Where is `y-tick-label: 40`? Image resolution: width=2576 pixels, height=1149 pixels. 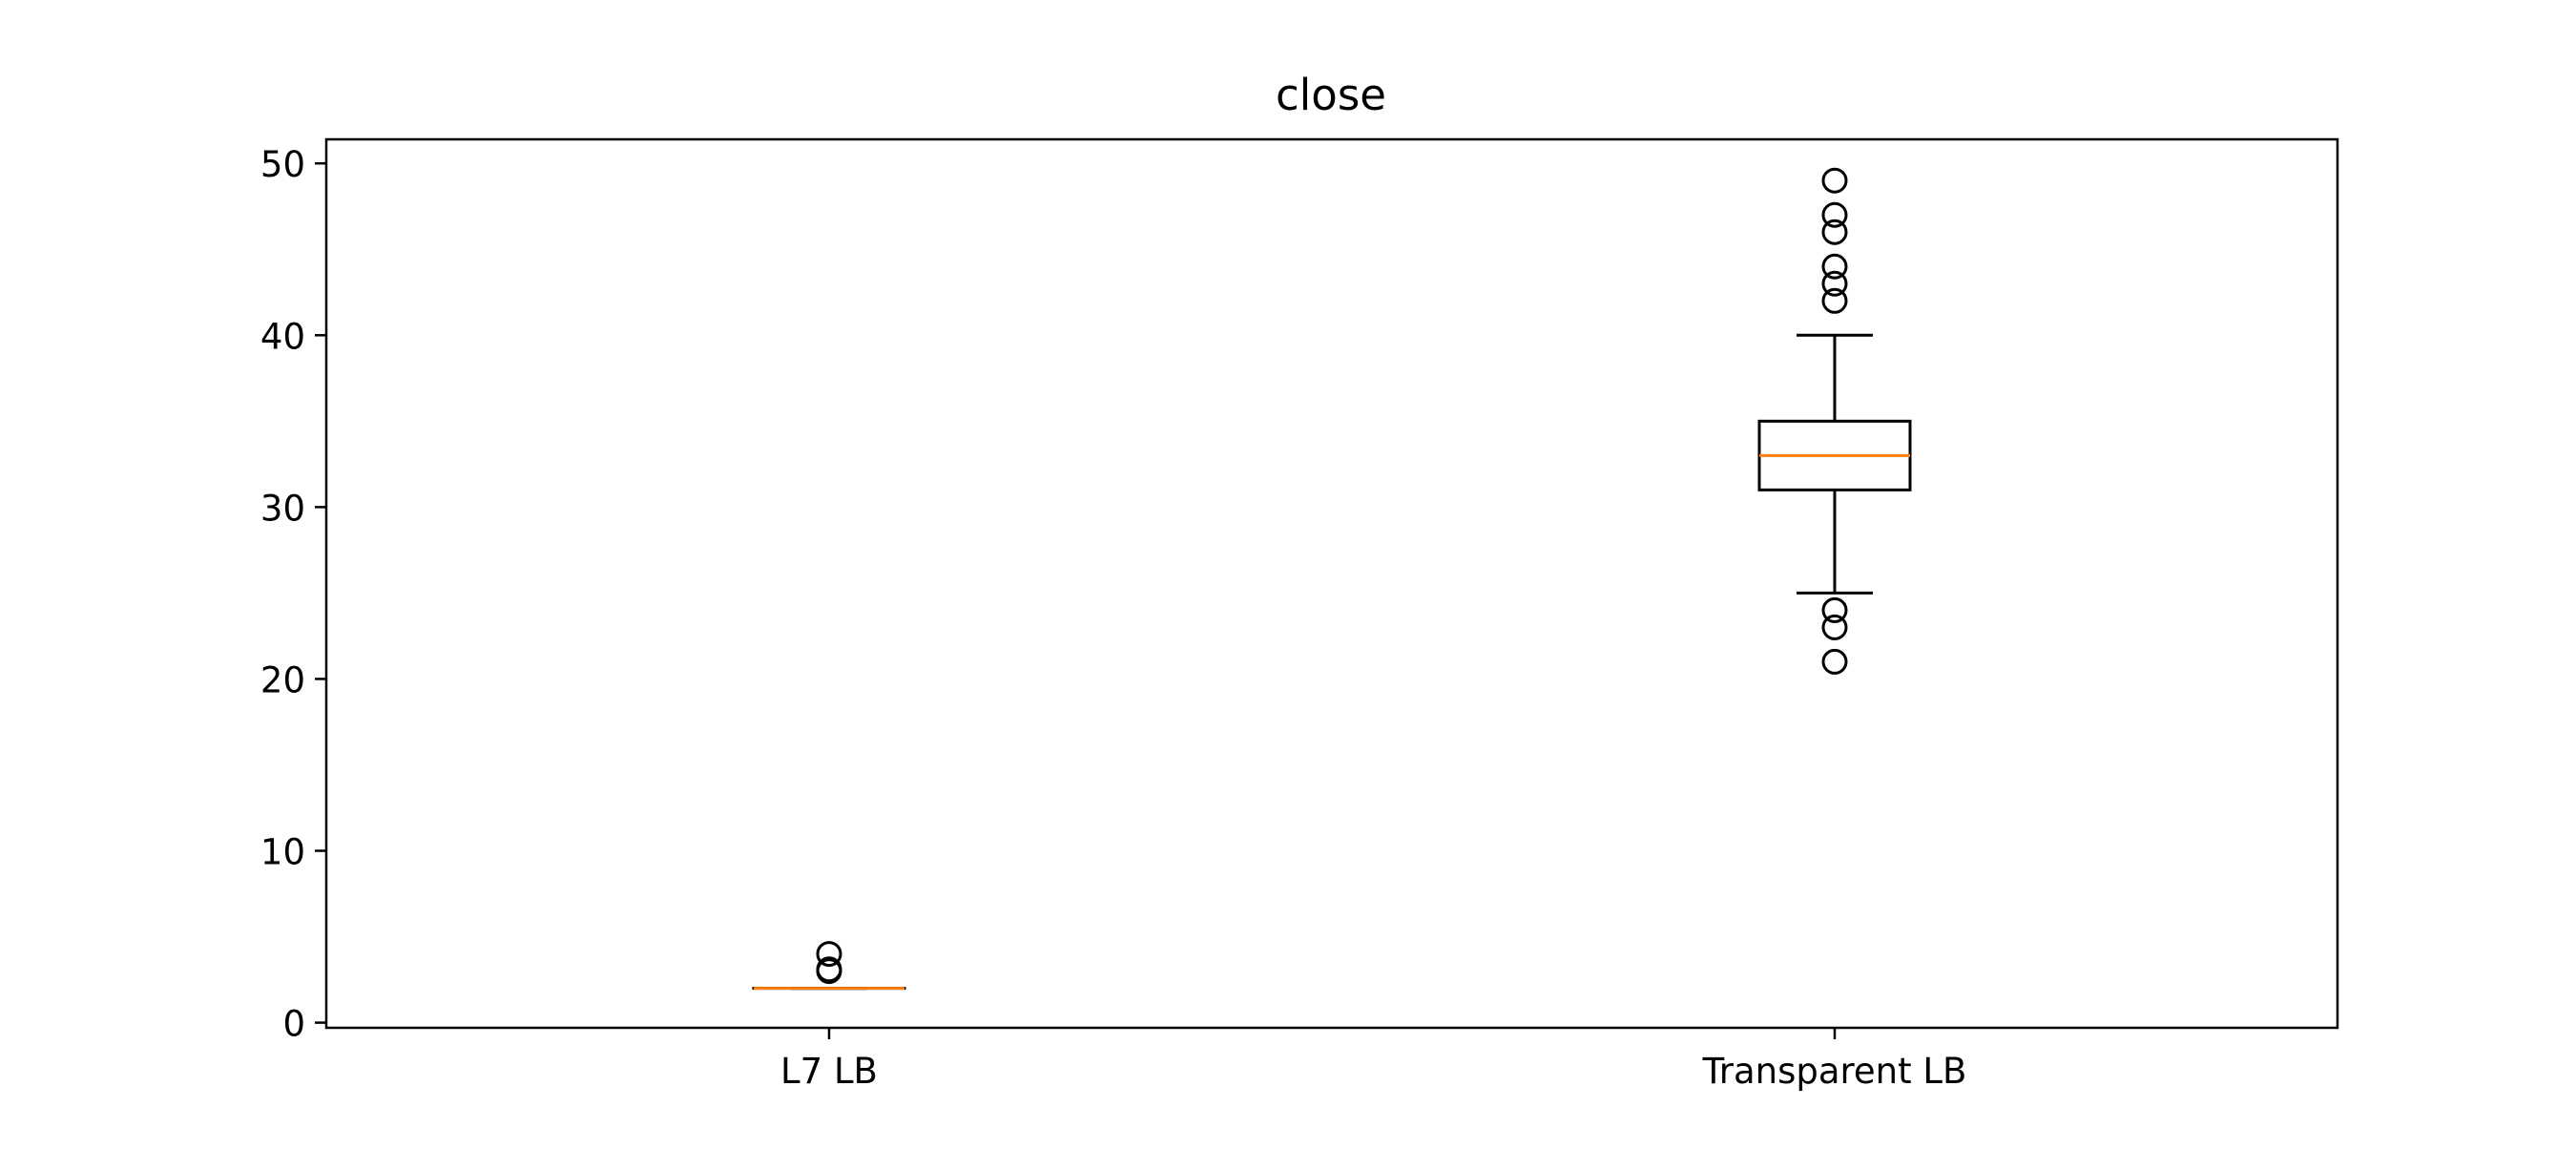 y-tick-label: 40 is located at coordinates (282, 336).